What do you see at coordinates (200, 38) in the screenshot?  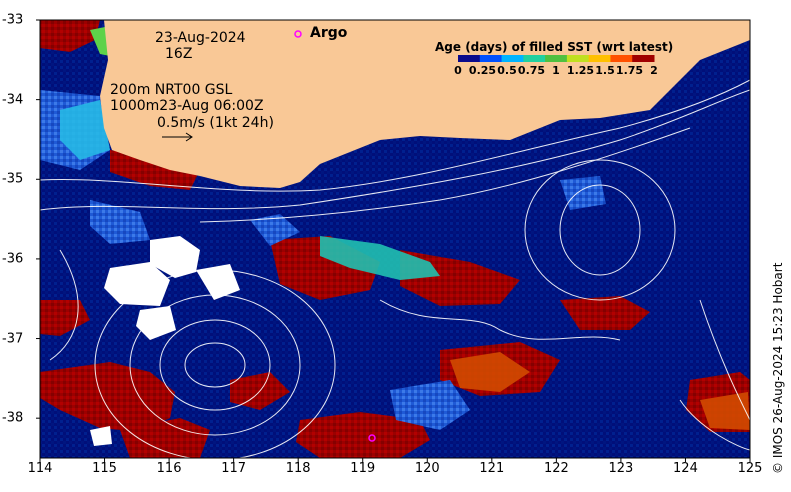 I see `map-date: 23-Aug-2024` at bounding box center [200, 38].